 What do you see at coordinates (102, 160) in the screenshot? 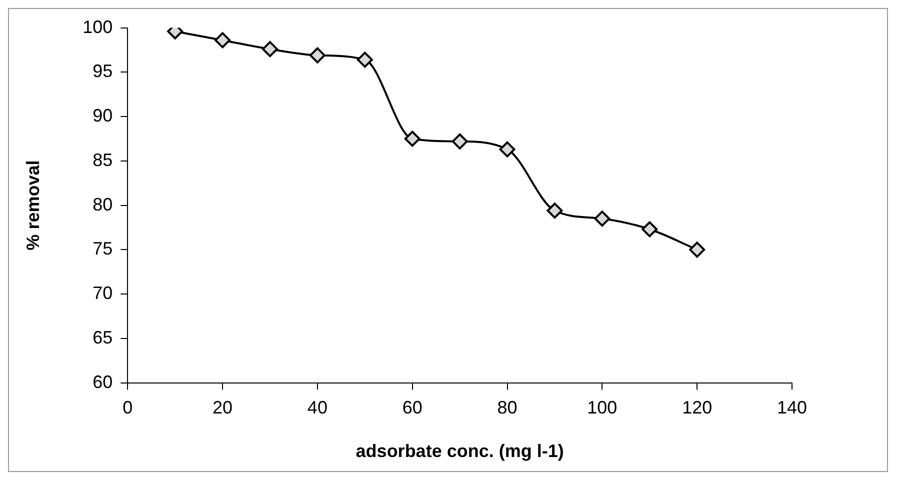
I see `y-tick-label: 85` at bounding box center [102, 160].